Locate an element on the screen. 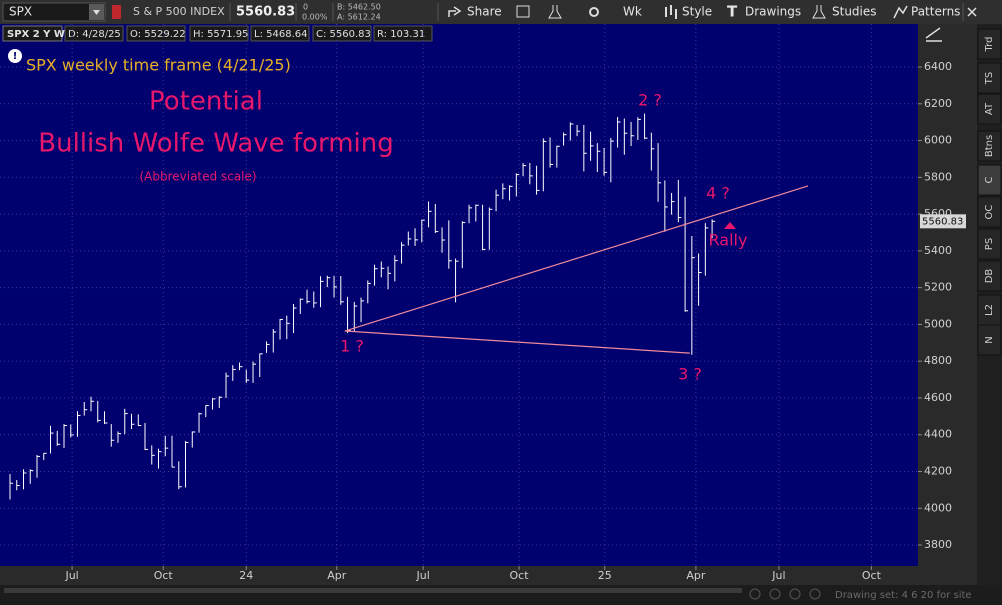  tab-label: TS is located at coordinates (989, 78).